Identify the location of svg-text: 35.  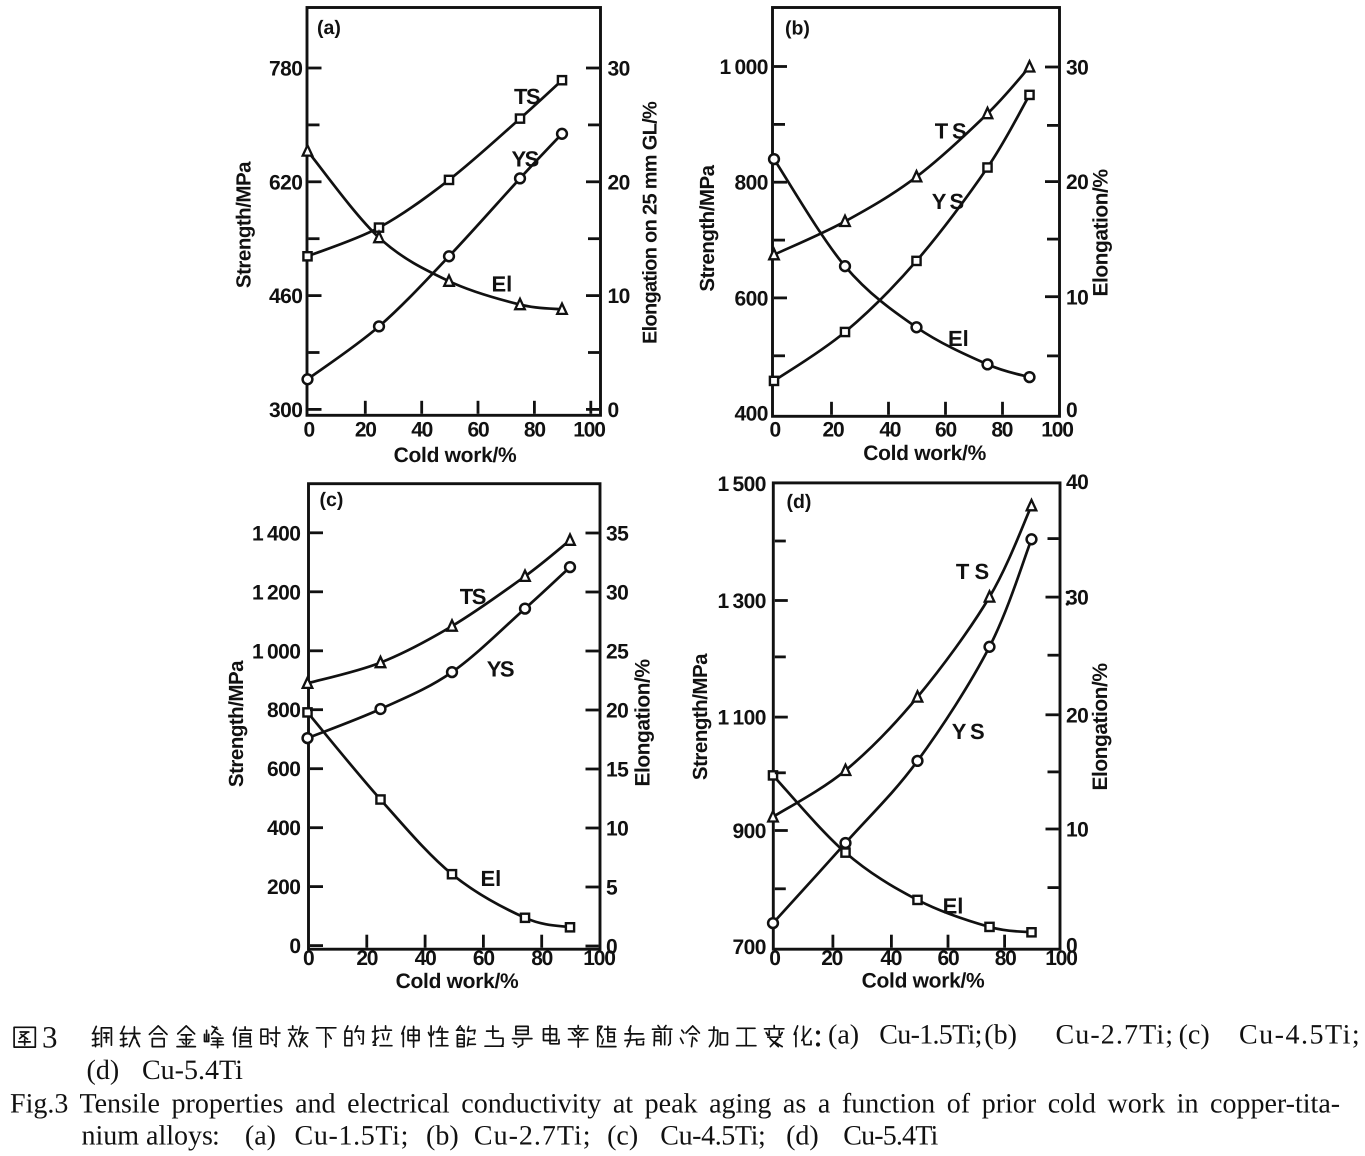
(617, 534).